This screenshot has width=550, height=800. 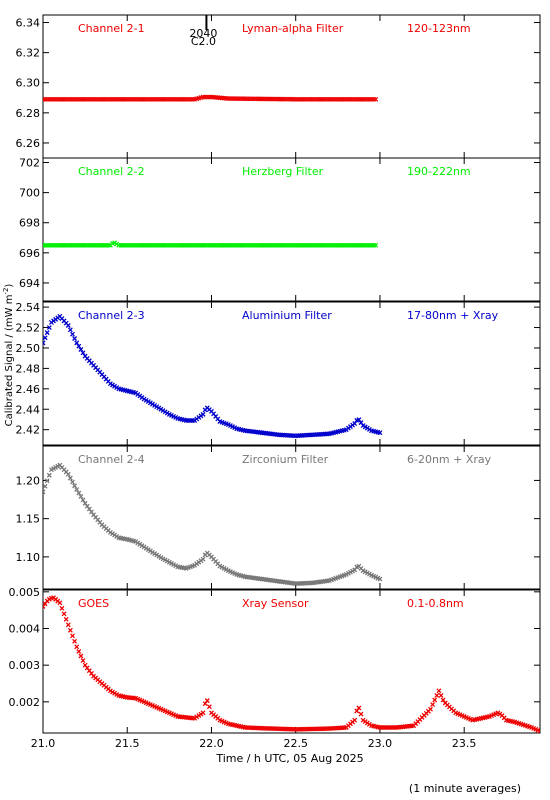 What do you see at coordinates (28, 23) in the screenshot?
I see `y-tick-label: 6.34` at bounding box center [28, 23].